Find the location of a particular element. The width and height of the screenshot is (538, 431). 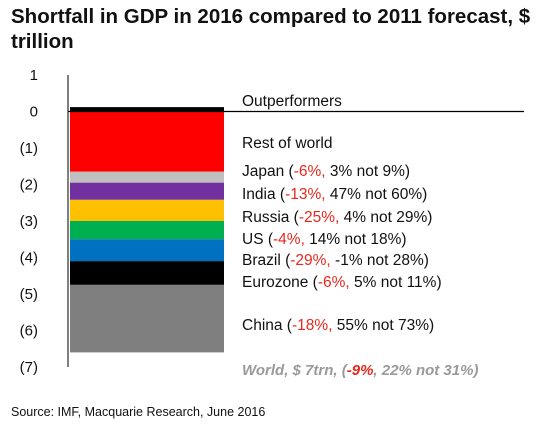

segment-label-outperformers: Outperformers is located at coordinates (292, 101).